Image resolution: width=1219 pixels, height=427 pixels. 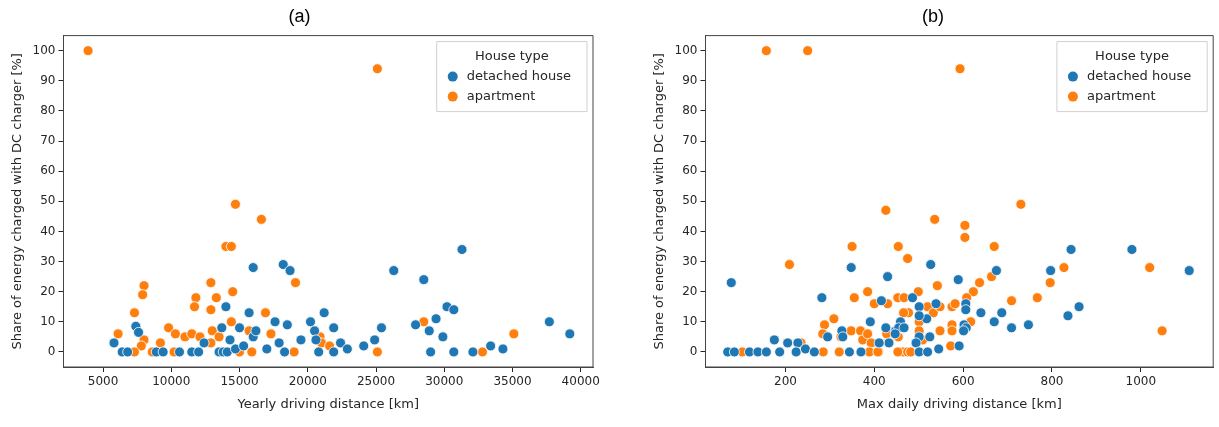 I want to click on chart-title: (a), so click(x=299, y=15).